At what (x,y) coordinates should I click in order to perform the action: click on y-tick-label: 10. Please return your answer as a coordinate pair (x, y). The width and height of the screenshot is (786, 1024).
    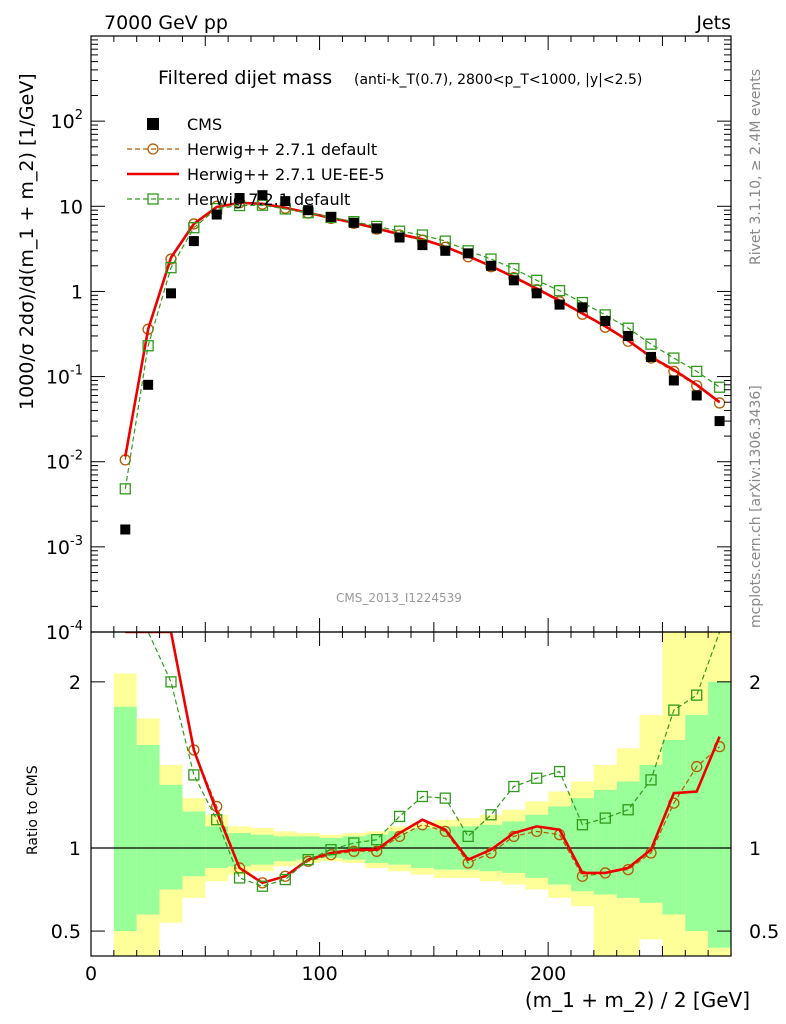
    Looking at the image, I should click on (71, 207).